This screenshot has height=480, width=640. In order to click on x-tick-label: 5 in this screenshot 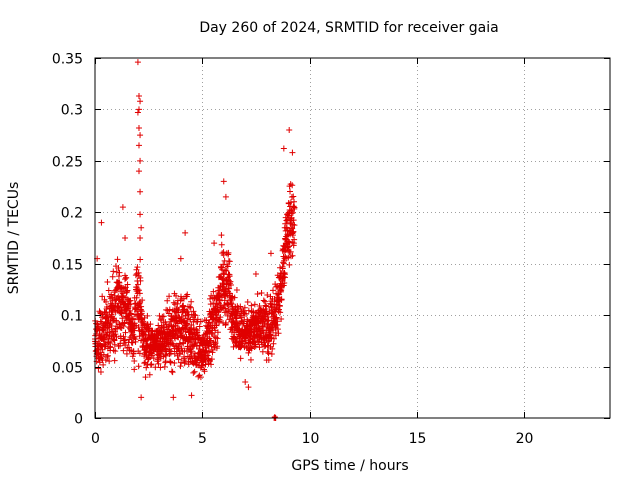, I will do `click(202, 439)`.